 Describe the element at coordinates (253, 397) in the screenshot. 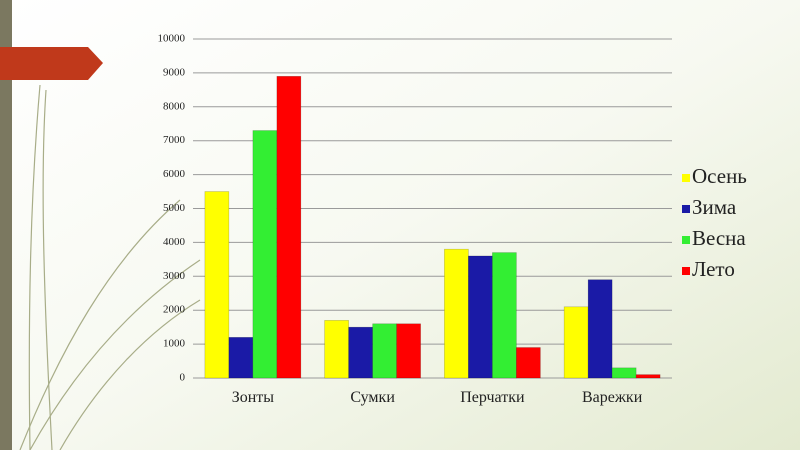

I see `x-tick-label: Зонты` at that location.